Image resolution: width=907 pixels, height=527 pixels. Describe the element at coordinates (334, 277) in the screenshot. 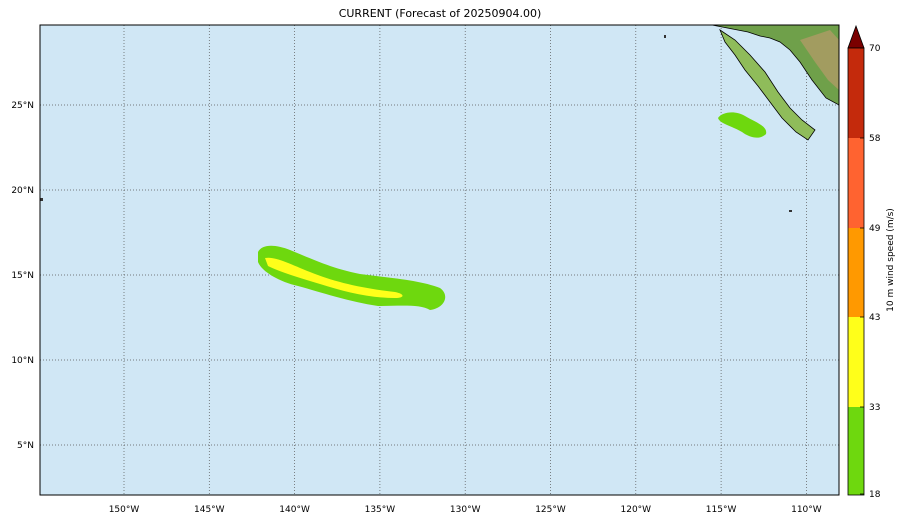

I see `wind-swath-core` at that location.